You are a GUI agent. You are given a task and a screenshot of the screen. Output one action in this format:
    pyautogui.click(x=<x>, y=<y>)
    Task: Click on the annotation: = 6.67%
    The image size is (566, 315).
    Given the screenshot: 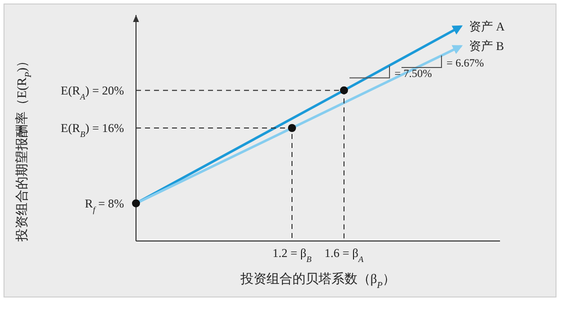 What is the action you would take?
    pyautogui.click(x=465, y=63)
    